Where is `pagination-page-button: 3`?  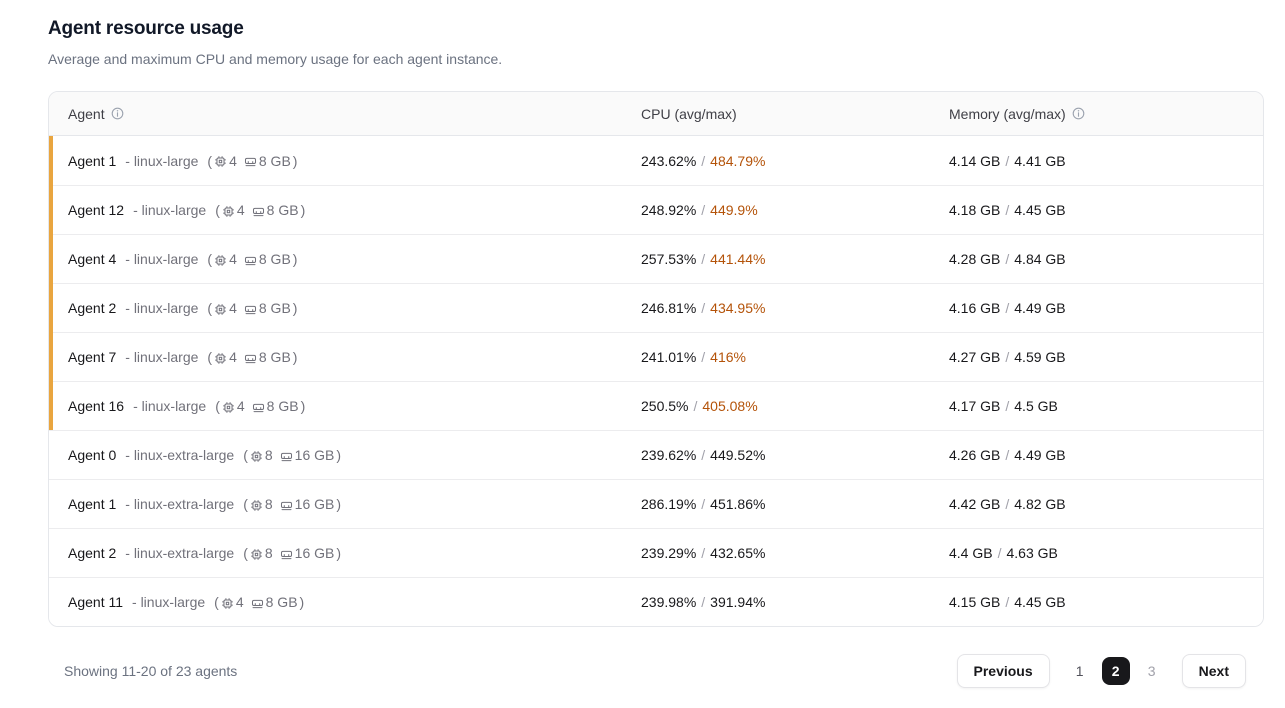 pagination-page-button: 3 is located at coordinates (1152, 671).